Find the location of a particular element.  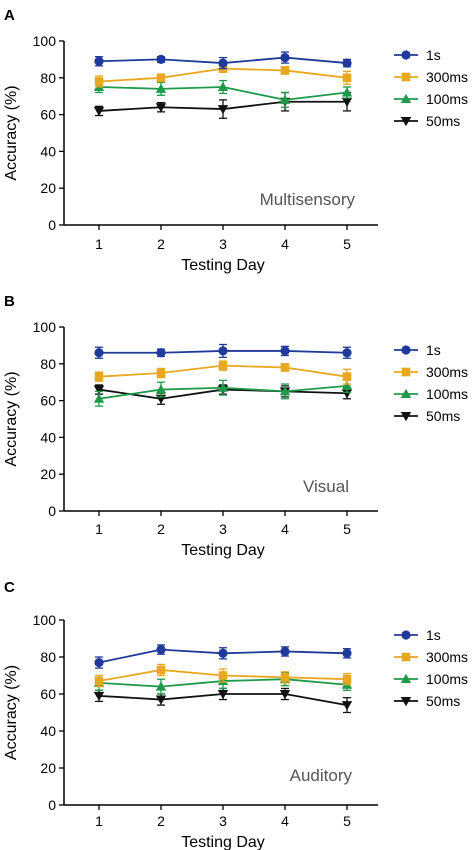

panel-annotation: Multisensory is located at coordinates (308, 199).